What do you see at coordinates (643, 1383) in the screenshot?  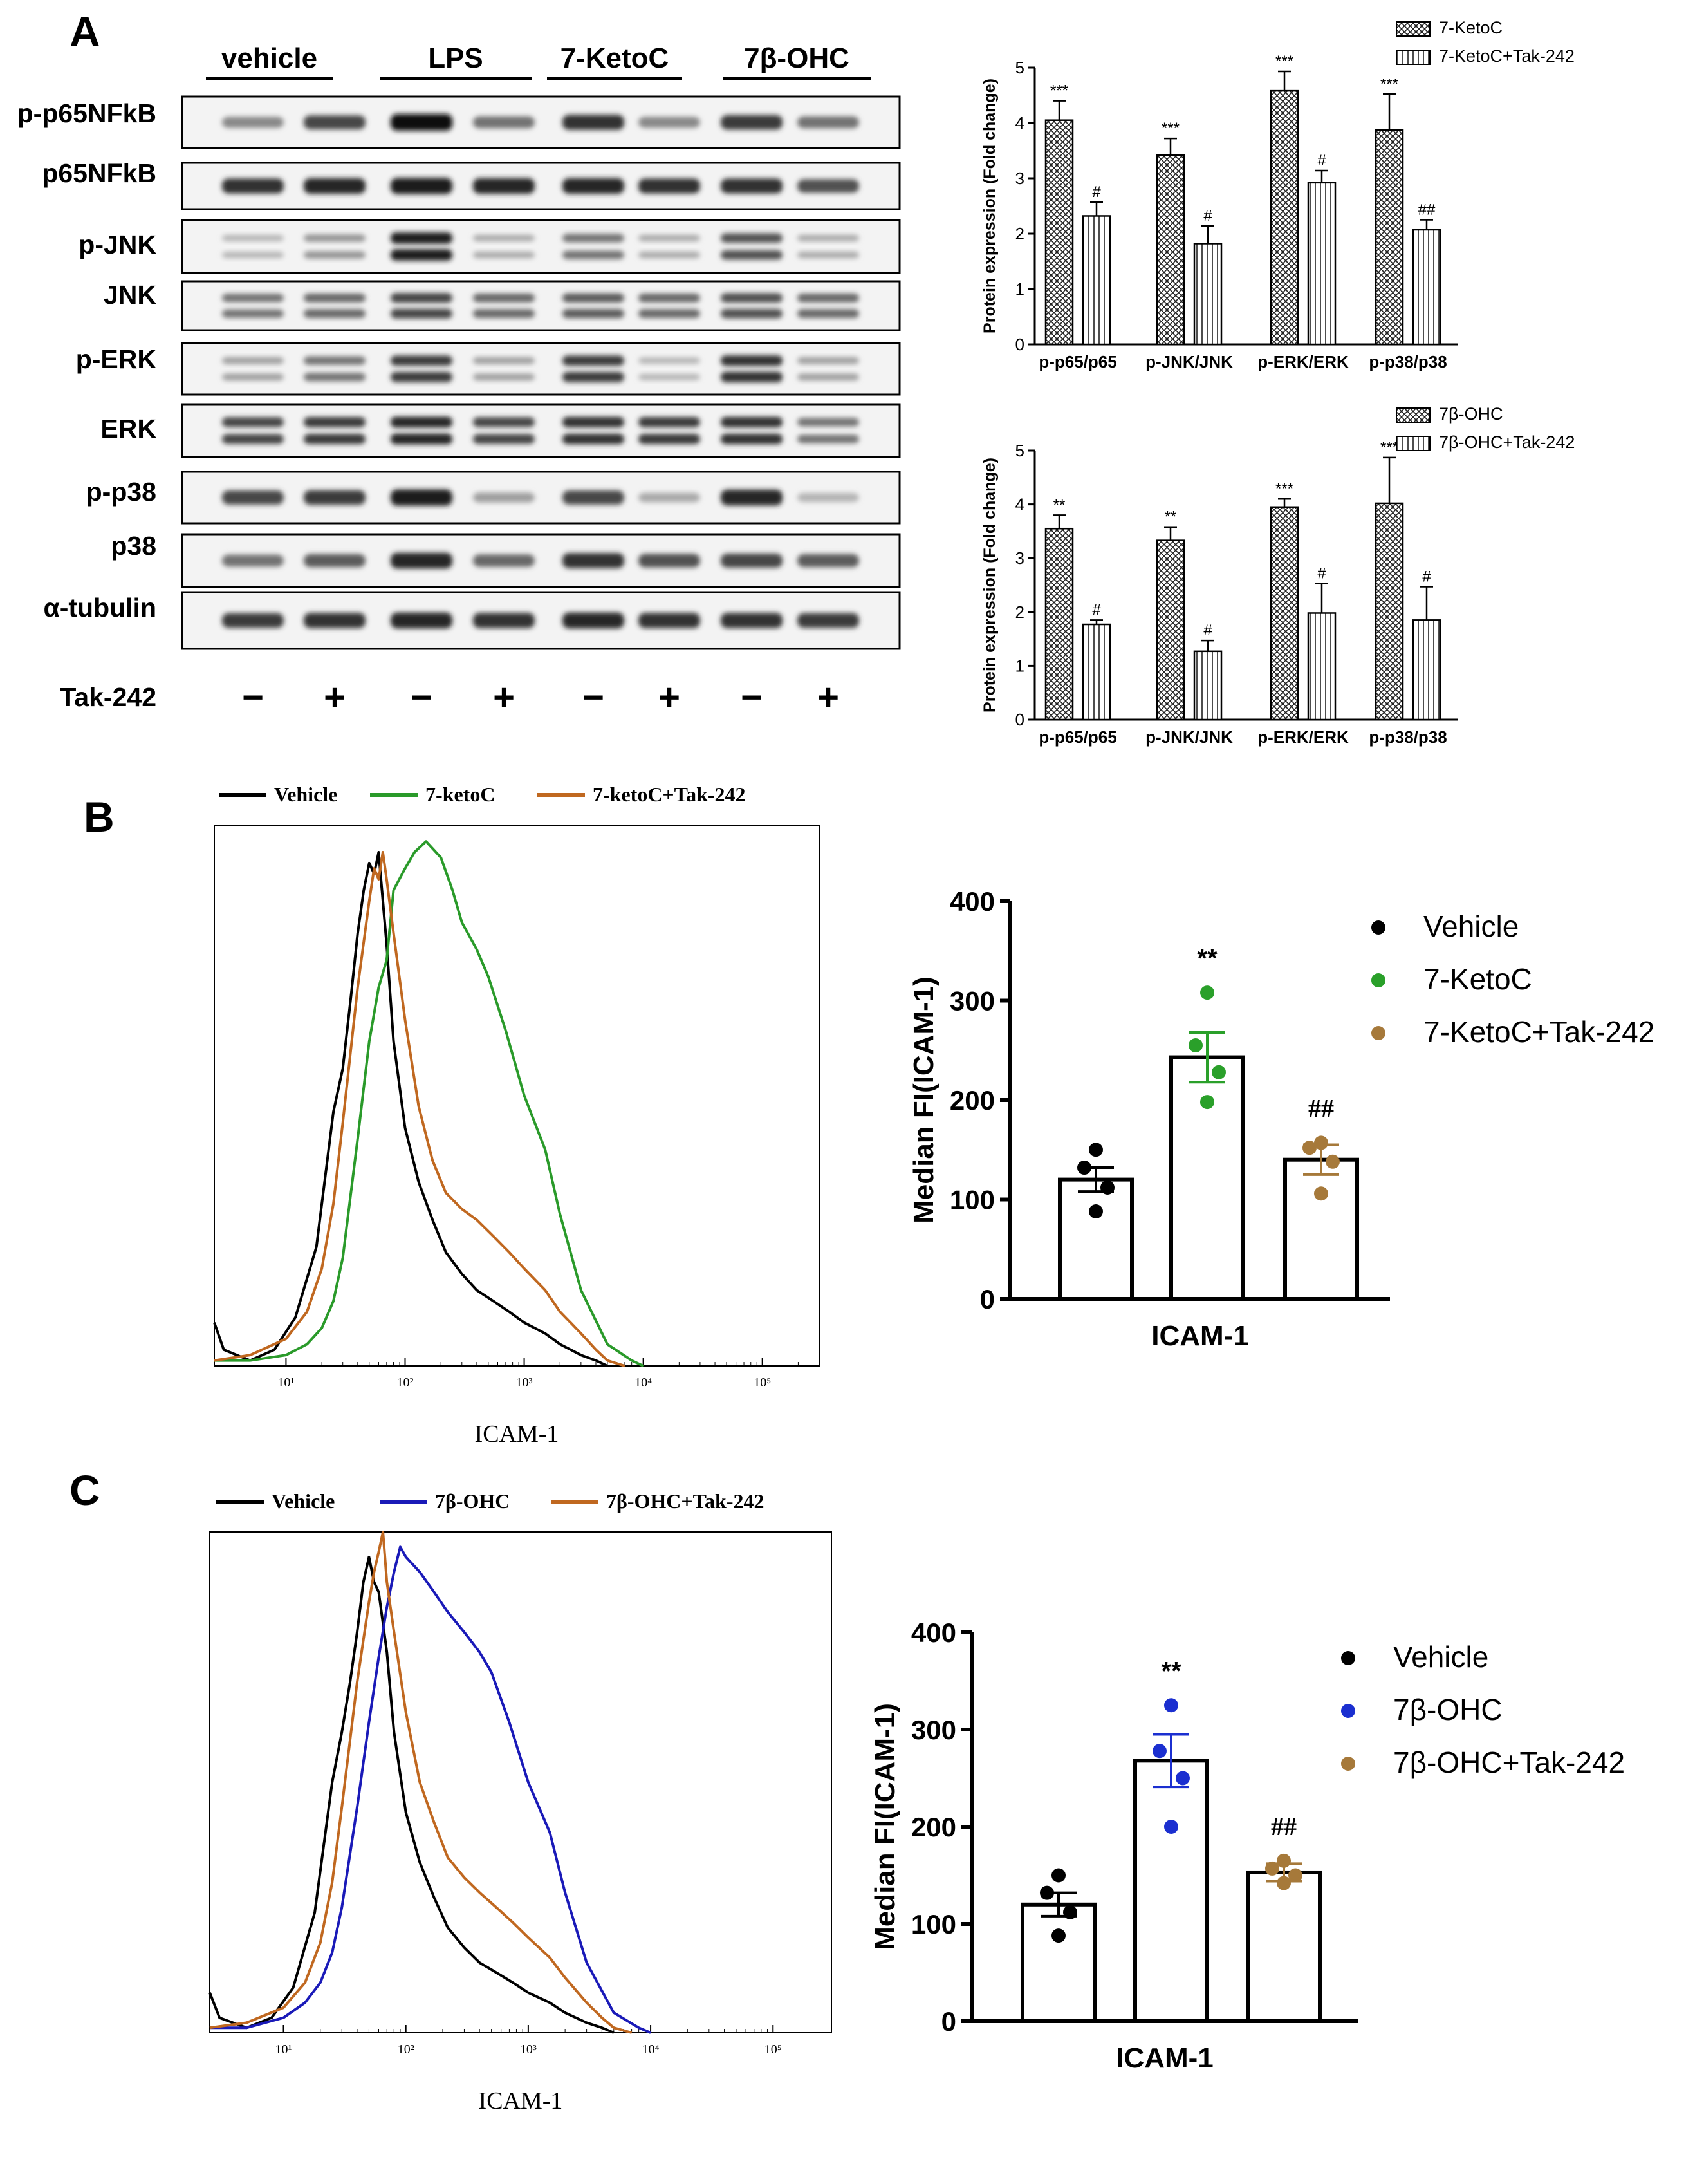 I see `x-tick-label: 10⁴` at bounding box center [643, 1383].